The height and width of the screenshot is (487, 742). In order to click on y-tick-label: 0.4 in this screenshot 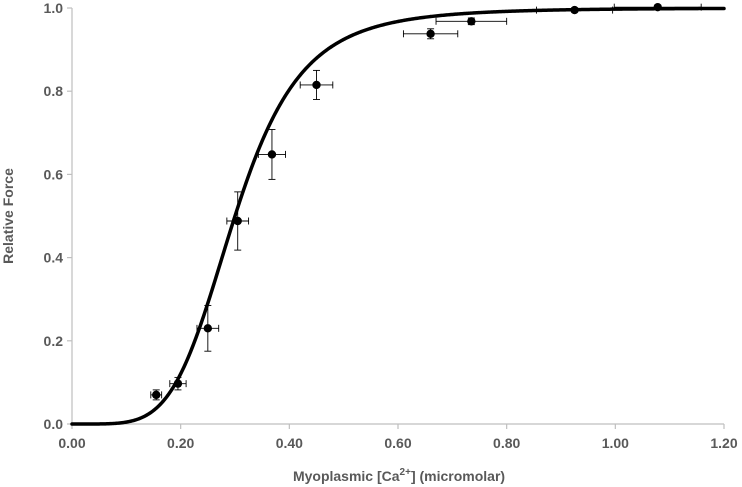, I will do `click(54, 258)`.